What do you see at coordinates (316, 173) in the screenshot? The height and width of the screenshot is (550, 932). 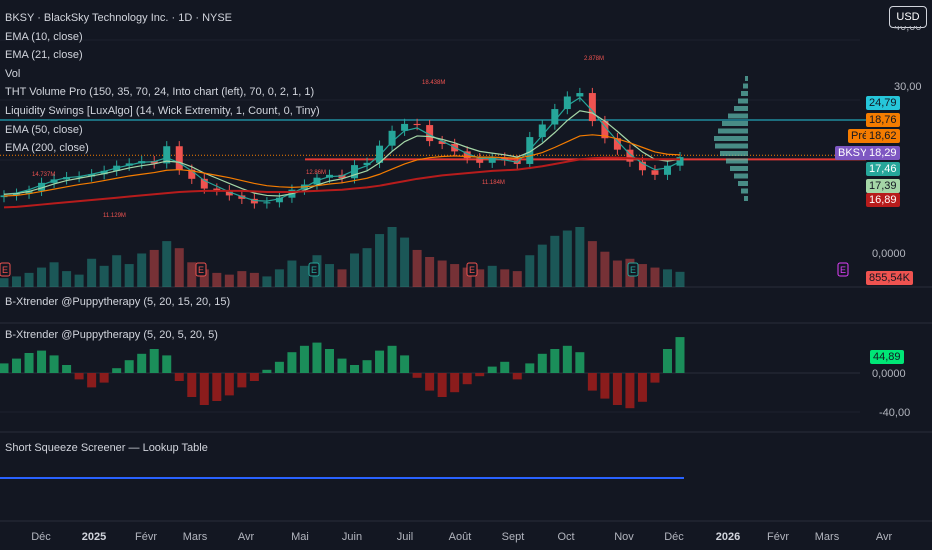 I see `liquidity-annotation: 12.86M` at bounding box center [316, 173].